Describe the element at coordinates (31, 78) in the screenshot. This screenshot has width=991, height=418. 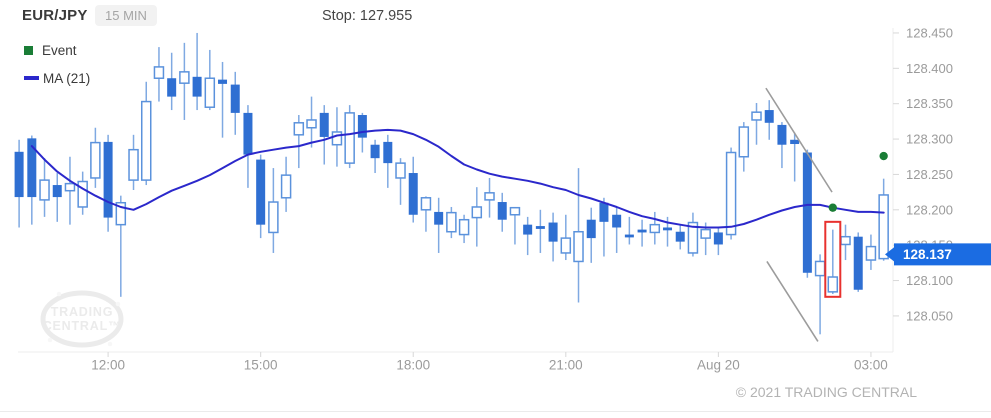
I see `ma-legend-swatch` at that location.